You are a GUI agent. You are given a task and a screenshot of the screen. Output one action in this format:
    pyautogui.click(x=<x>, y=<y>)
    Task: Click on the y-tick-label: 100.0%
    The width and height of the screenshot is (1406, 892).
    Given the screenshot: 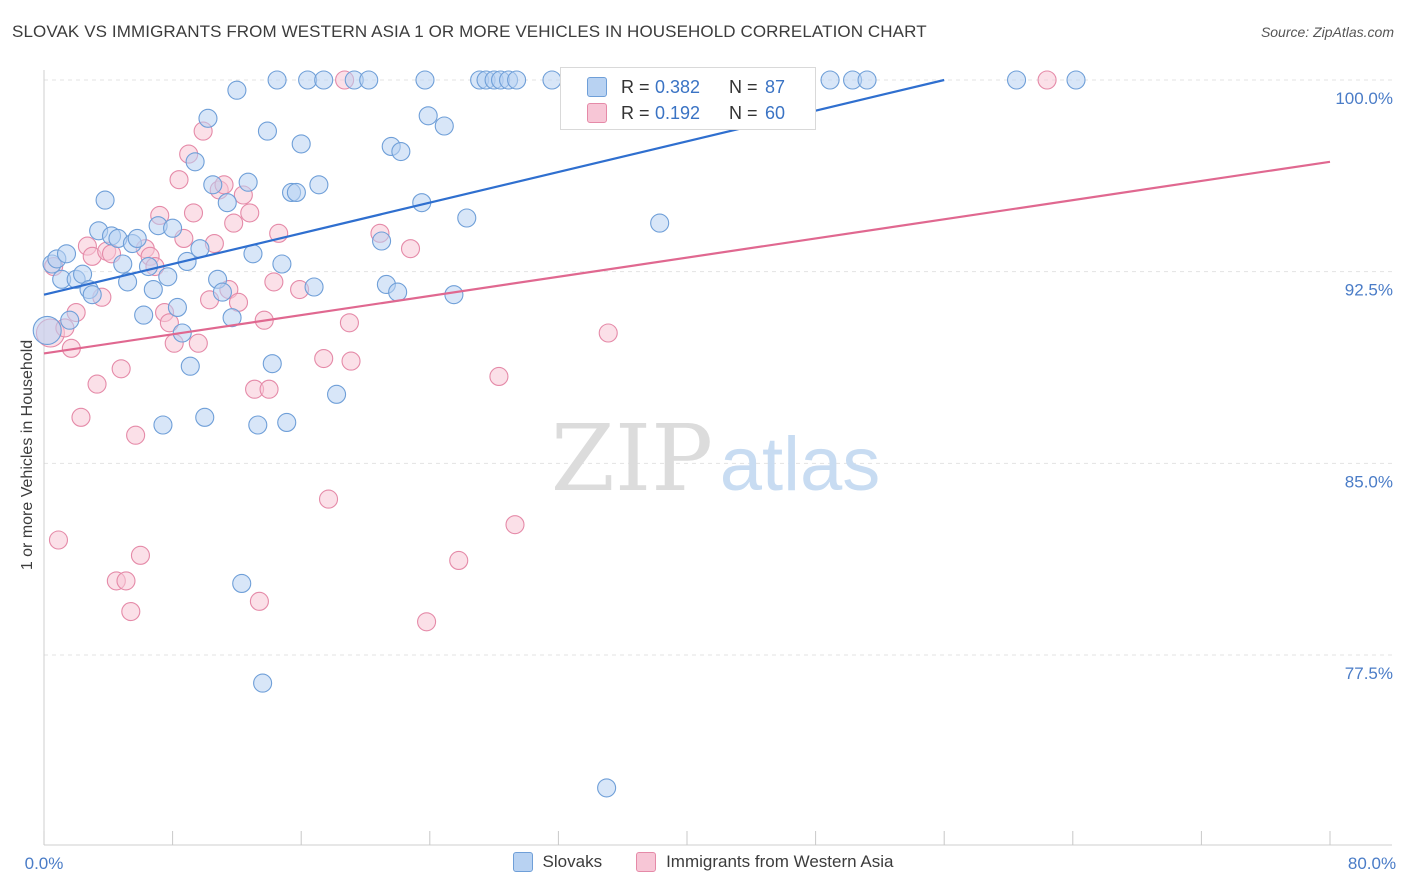 What is the action you would take?
    pyautogui.click(x=1364, y=98)
    